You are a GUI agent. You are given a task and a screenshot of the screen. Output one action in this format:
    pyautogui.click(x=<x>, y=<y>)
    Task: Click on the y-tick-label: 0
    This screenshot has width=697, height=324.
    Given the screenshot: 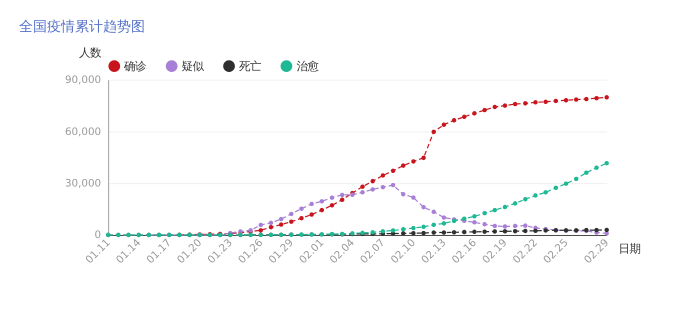 What is the action you would take?
    pyautogui.click(x=98, y=235)
    